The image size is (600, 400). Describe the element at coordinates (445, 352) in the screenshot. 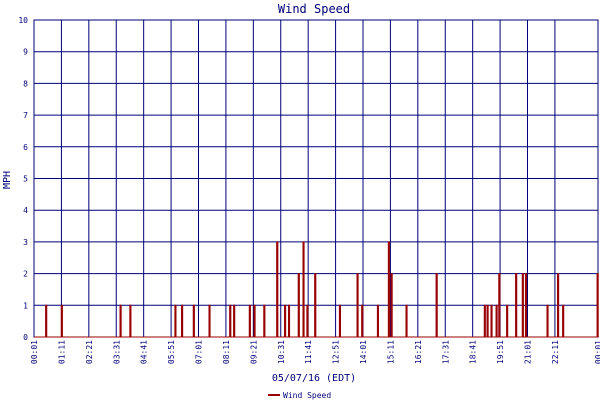

I see `x-tick-label: 17:31` at that location.